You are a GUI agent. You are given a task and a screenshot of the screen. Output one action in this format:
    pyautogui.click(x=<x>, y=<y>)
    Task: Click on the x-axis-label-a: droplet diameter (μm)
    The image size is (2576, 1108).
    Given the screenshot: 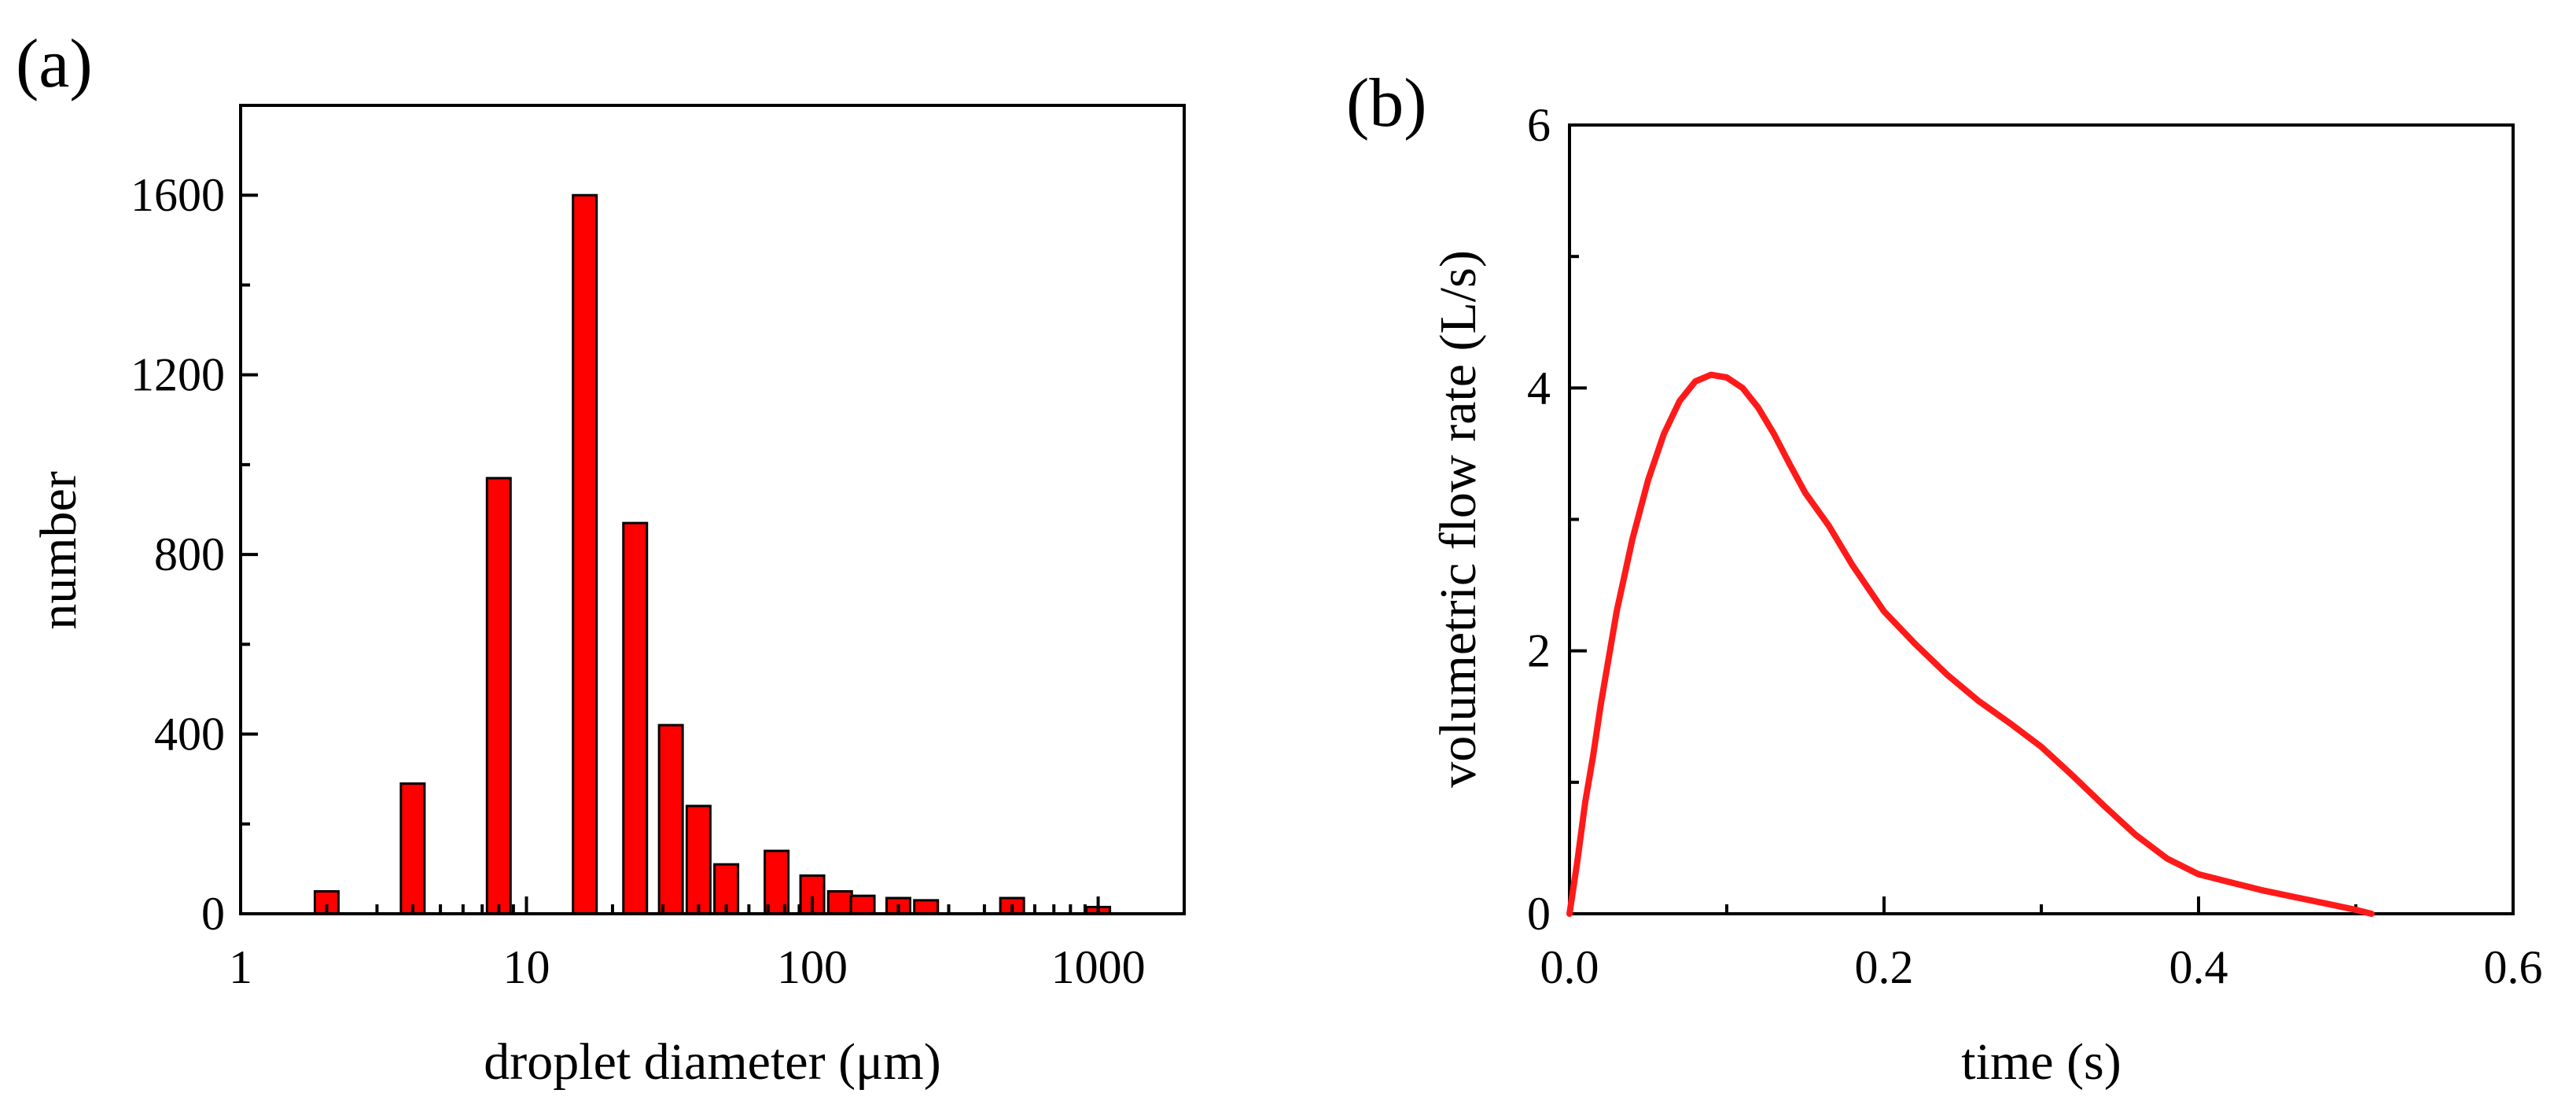 What is the action you would take?
    pyautogui.click(x=712, y=1062)
    